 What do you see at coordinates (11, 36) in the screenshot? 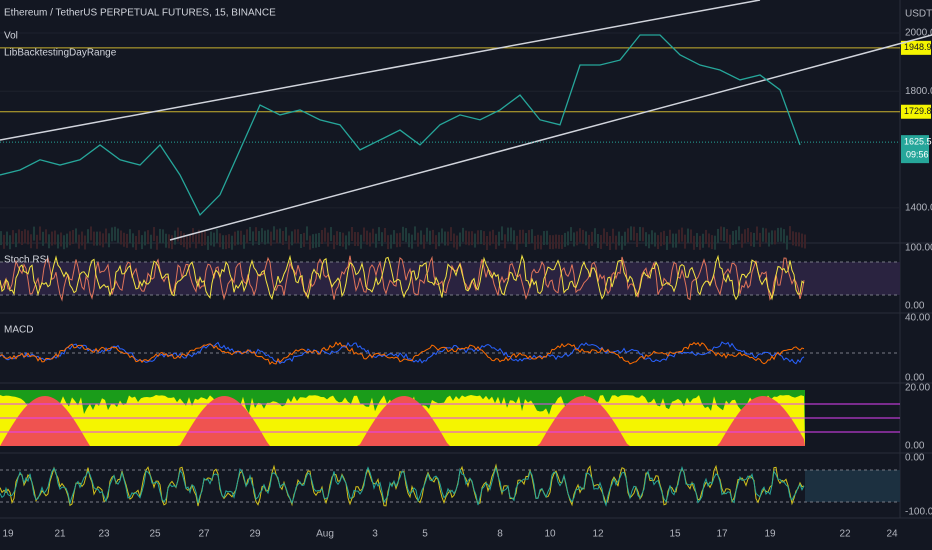
I see `indicator-label: Vol` at bounding box center [11, 36].